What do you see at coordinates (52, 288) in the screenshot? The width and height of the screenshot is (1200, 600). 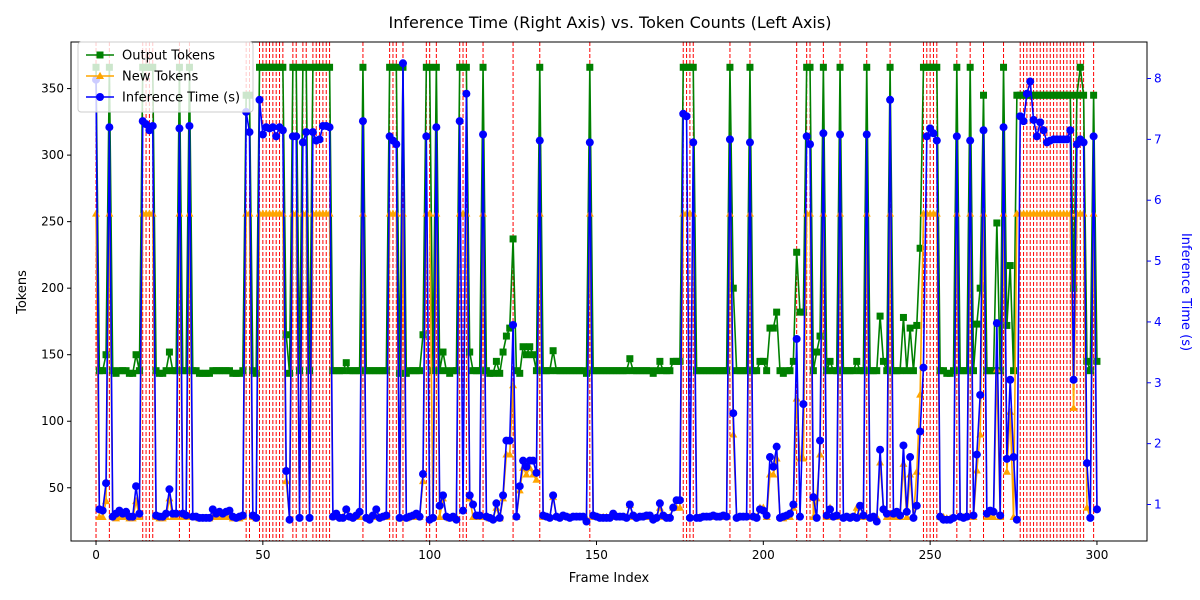 I see `y-left-tick-label: 200` at bounding box center [52, 288].